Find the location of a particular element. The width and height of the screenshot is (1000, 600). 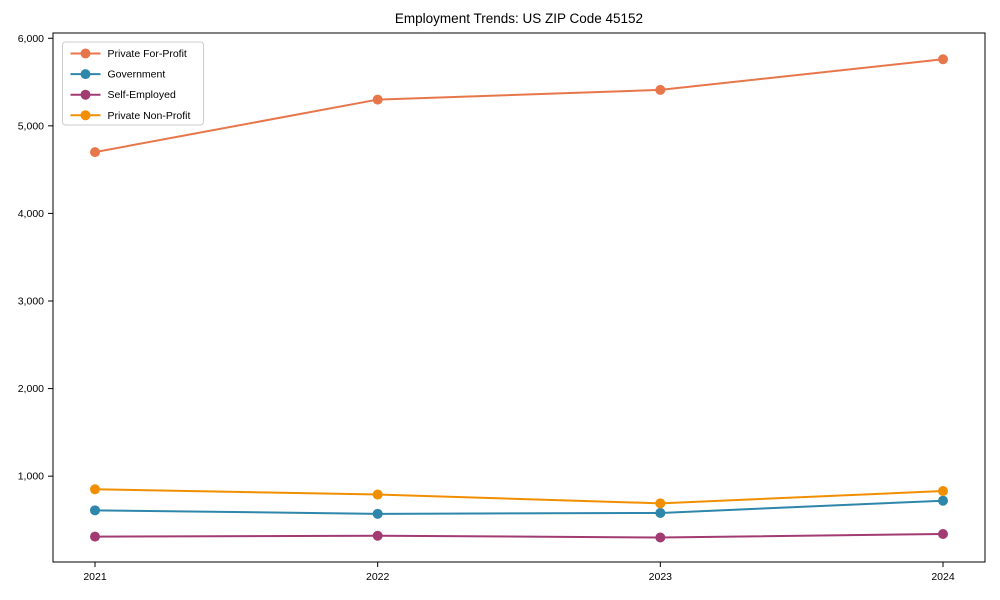

x-tick-label: 2024 is located at coordinates (943, 577).